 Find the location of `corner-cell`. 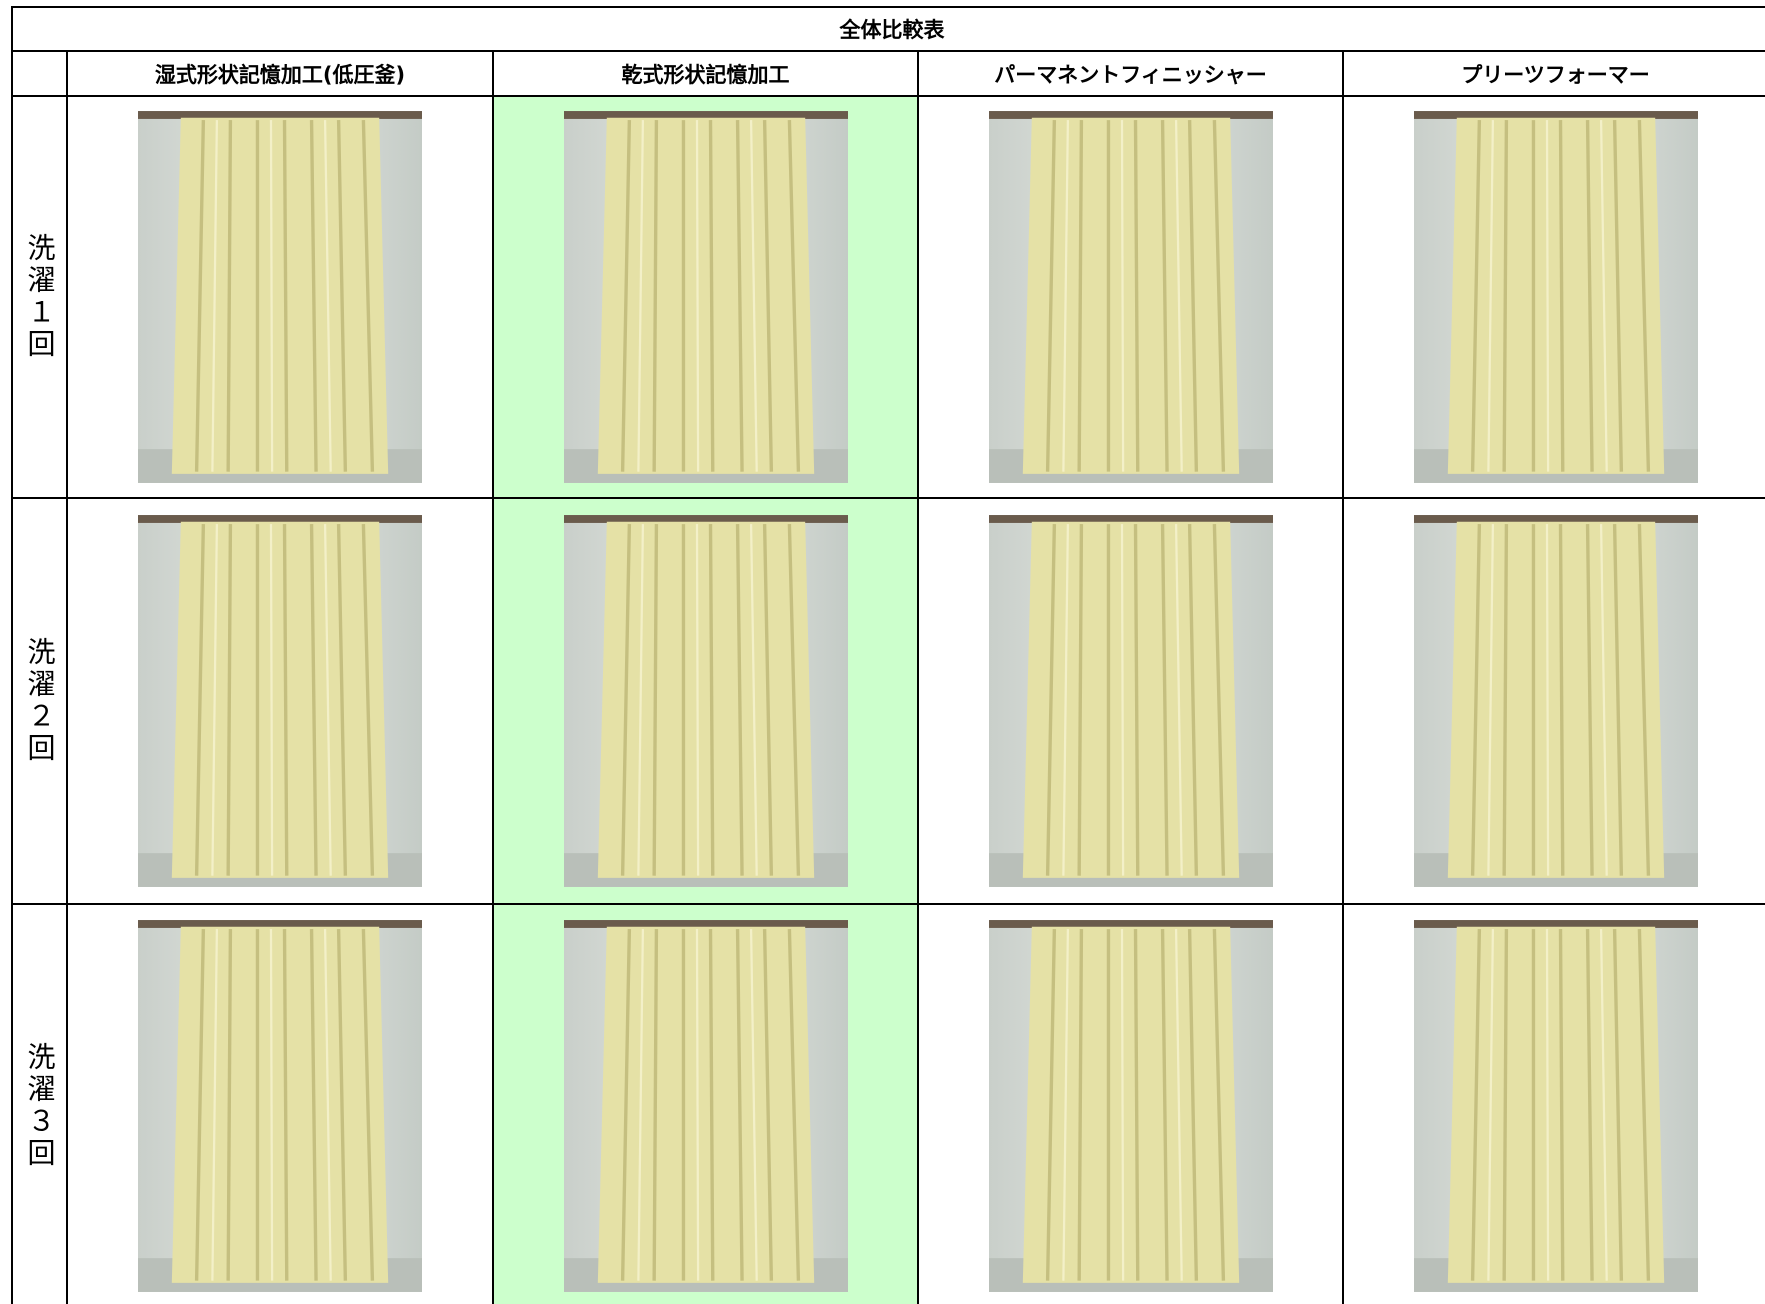

corner-cell is located at coordinates (38, 72).